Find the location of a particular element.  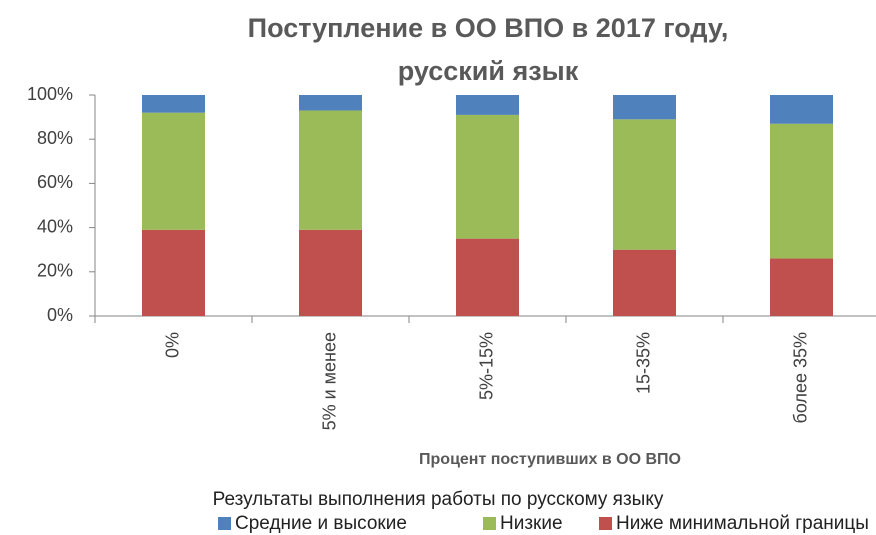

chart-title: Поступление в ОО ВПО в 2017 году, is located at coordinates (488, 28).